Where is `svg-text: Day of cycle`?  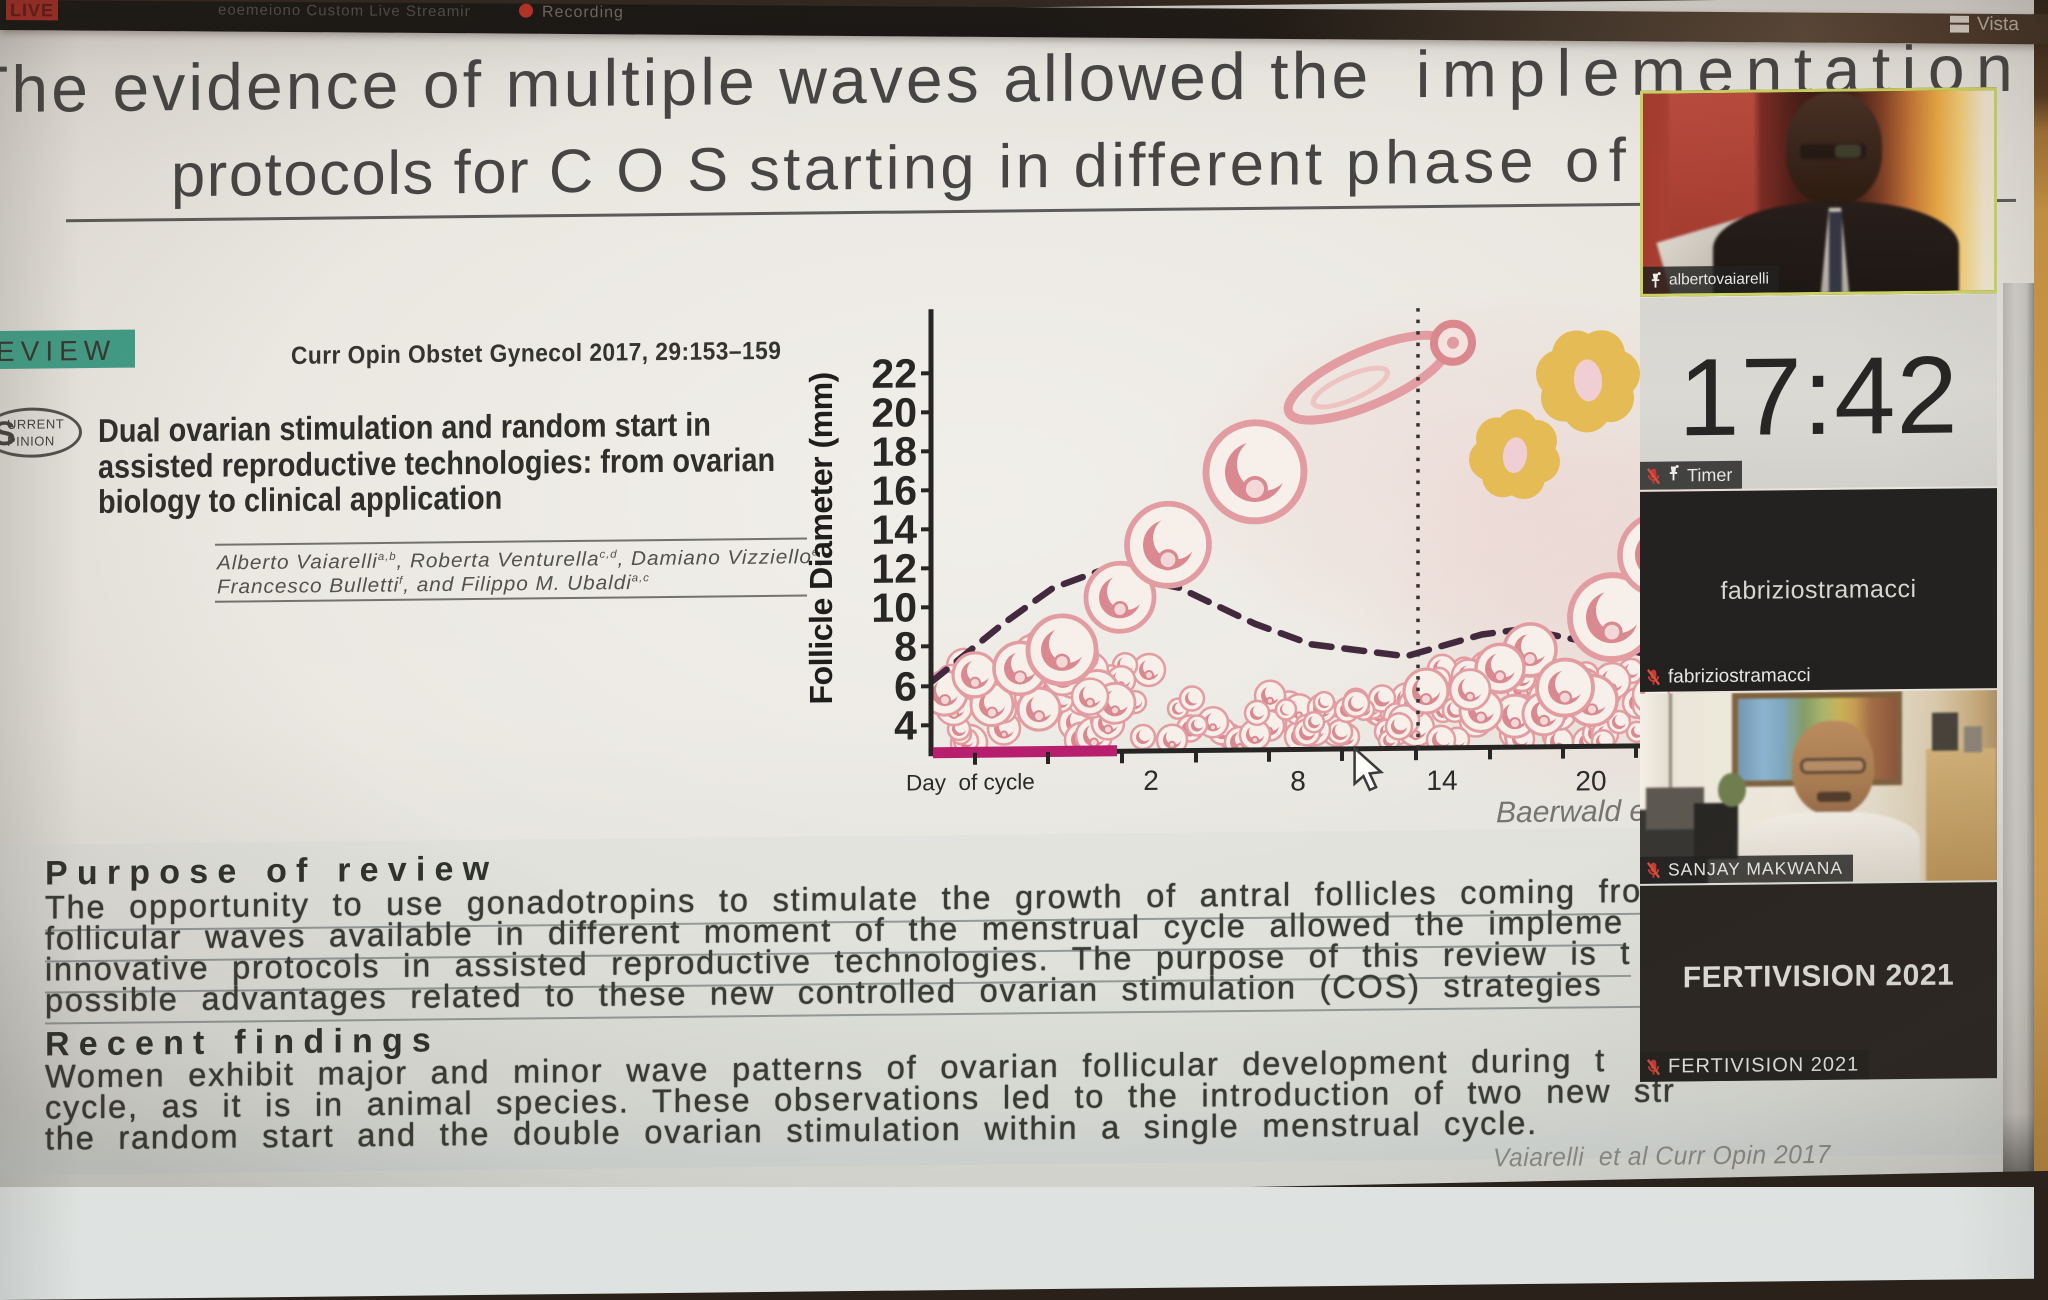 svg-text: Day of cycle is located at coordinates (970, 782).